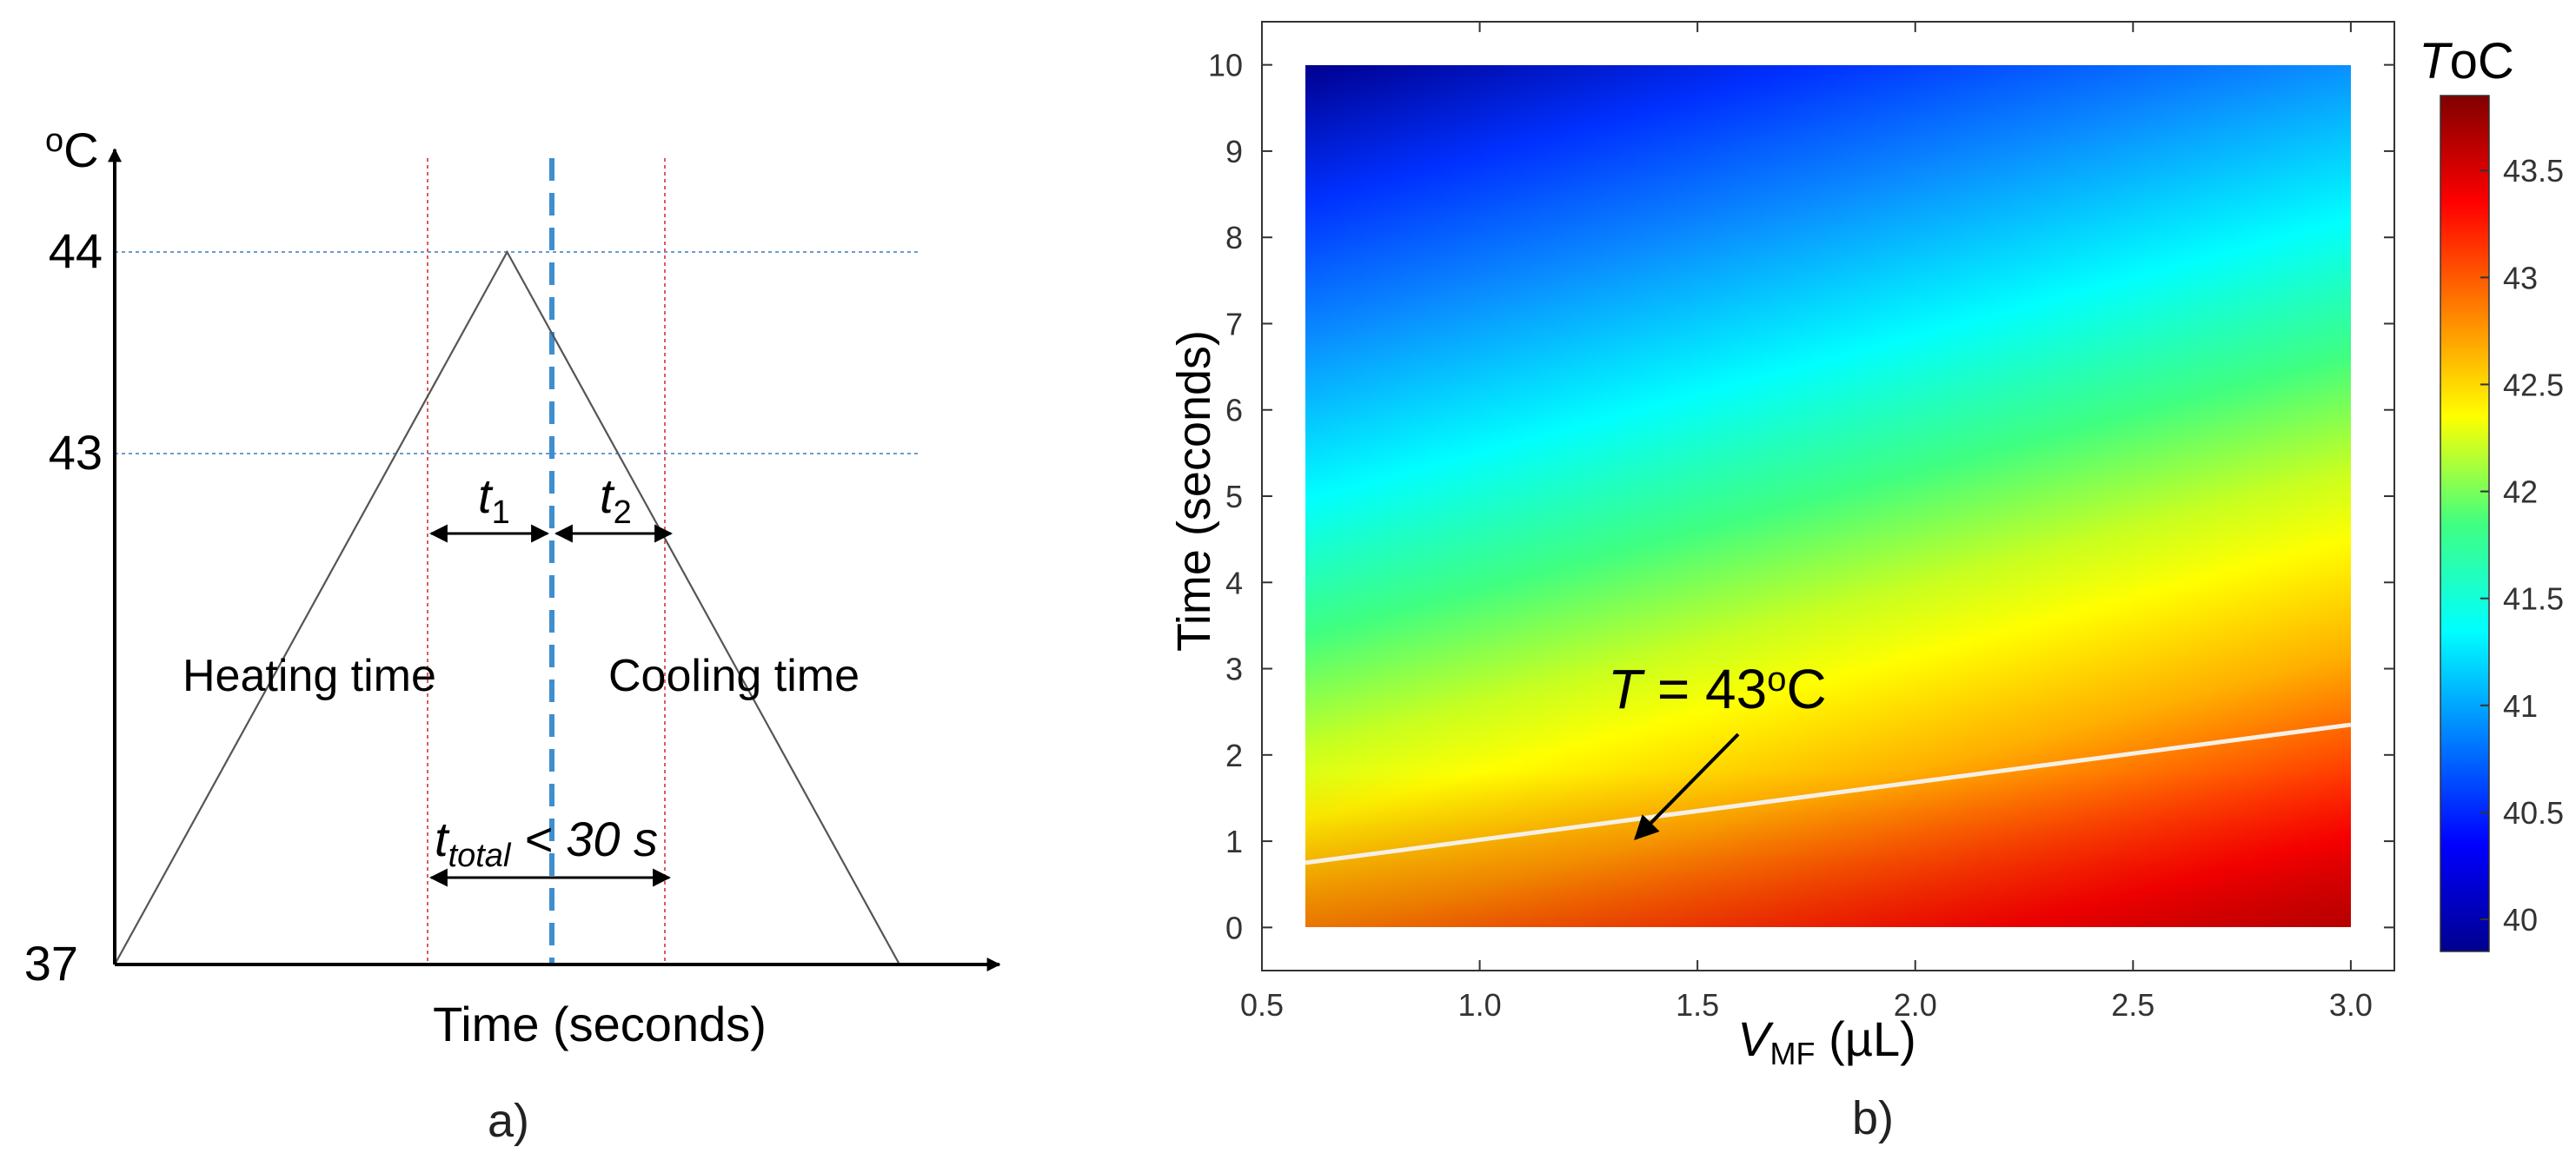  What do you see at coordinates (1234, 324) in the screenshot?
I see `b-y-tick-label: 7` at bounding box center [1234, 324].